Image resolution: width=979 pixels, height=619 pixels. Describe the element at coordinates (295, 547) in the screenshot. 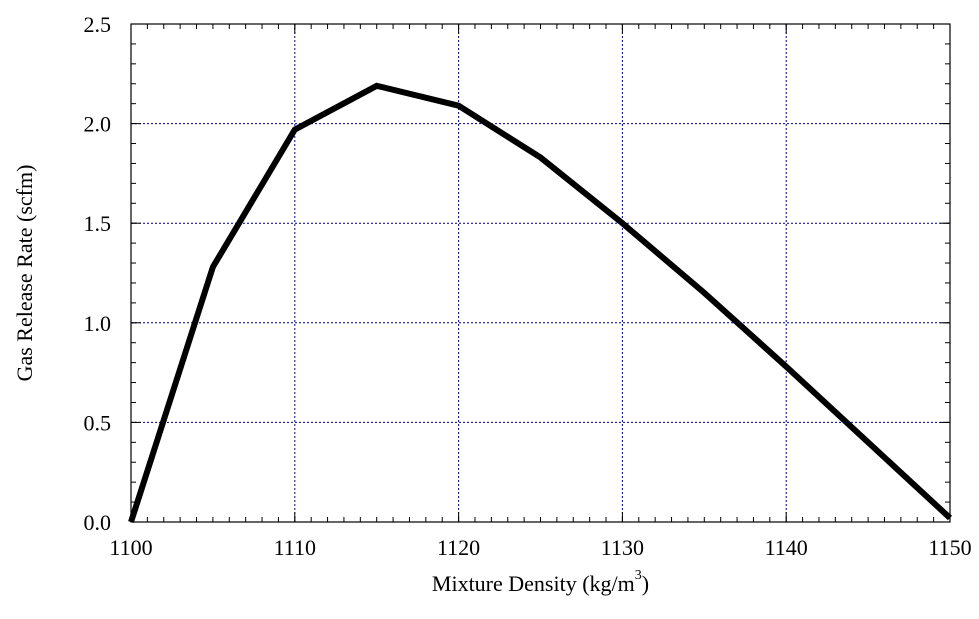

I see `x-tick-label: 1110` at that location.